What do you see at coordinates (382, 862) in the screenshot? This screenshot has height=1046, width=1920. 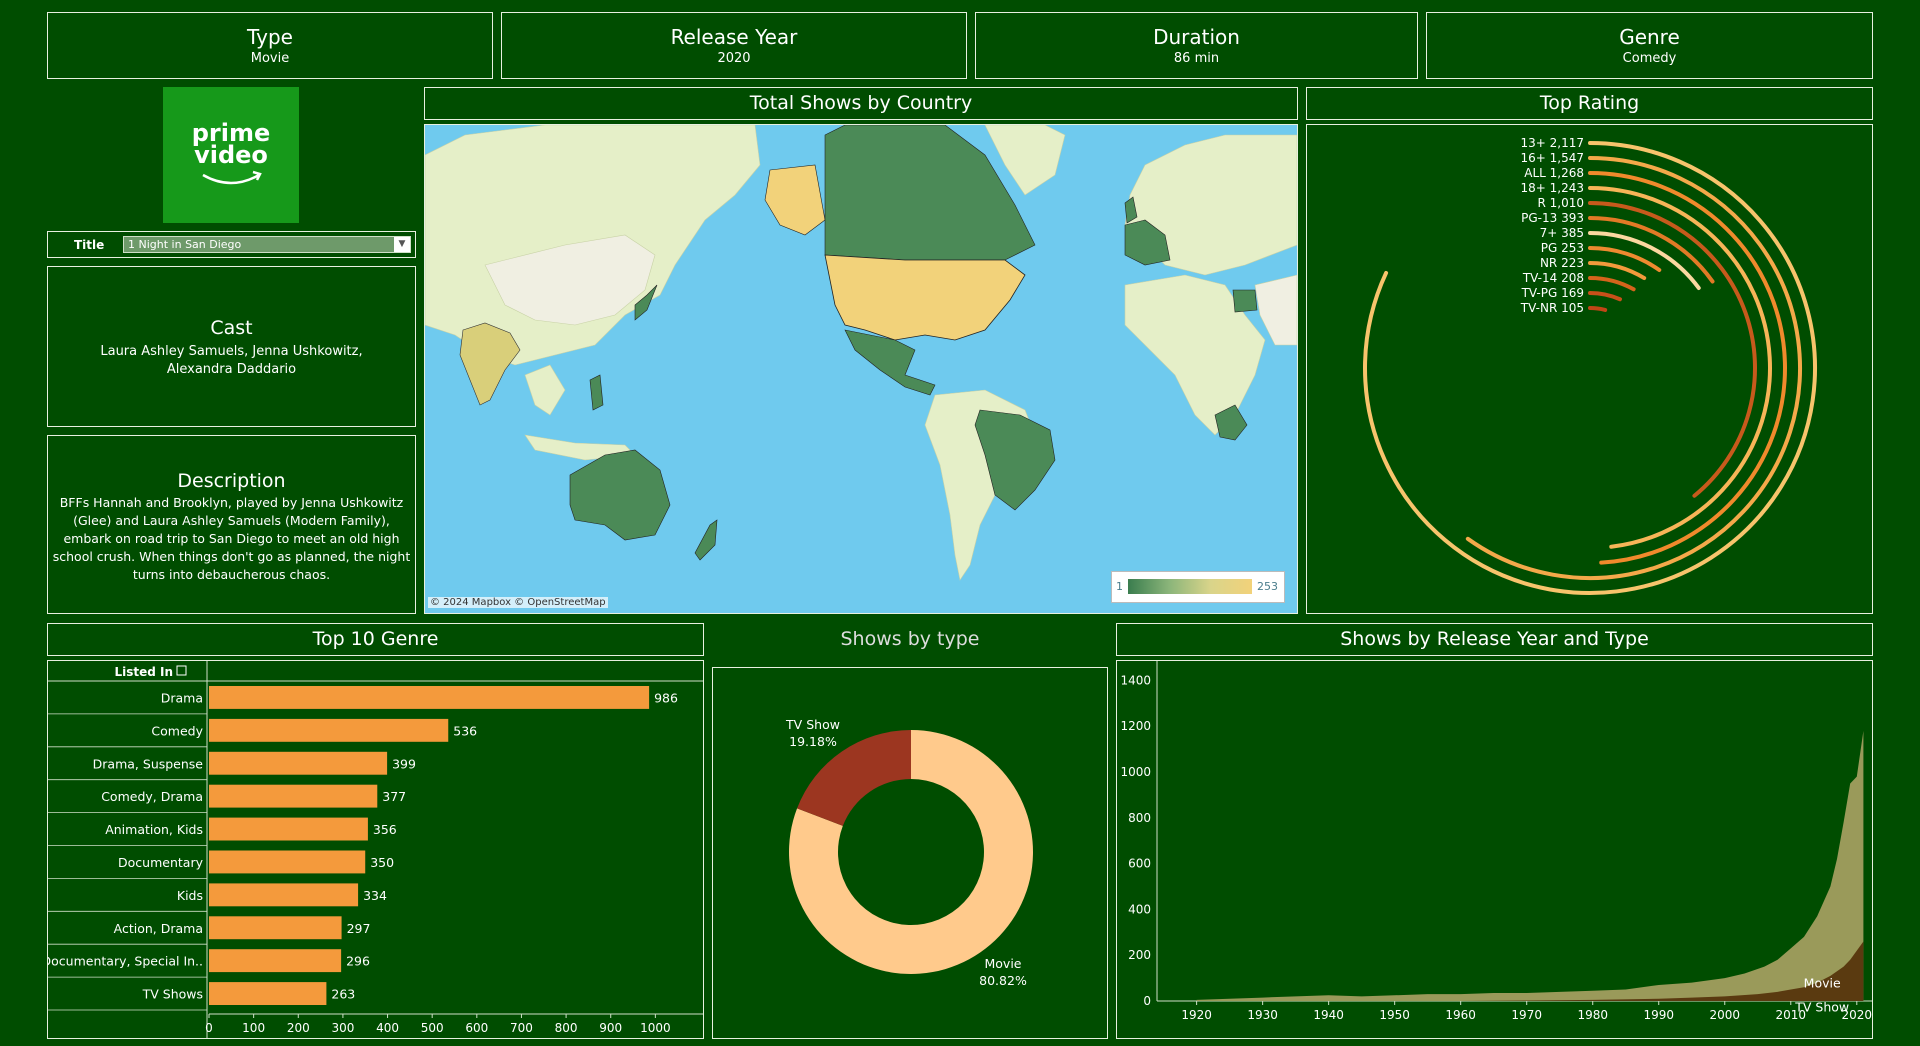 I see `genre-value-label: 350` at bounding box center [382, 862].